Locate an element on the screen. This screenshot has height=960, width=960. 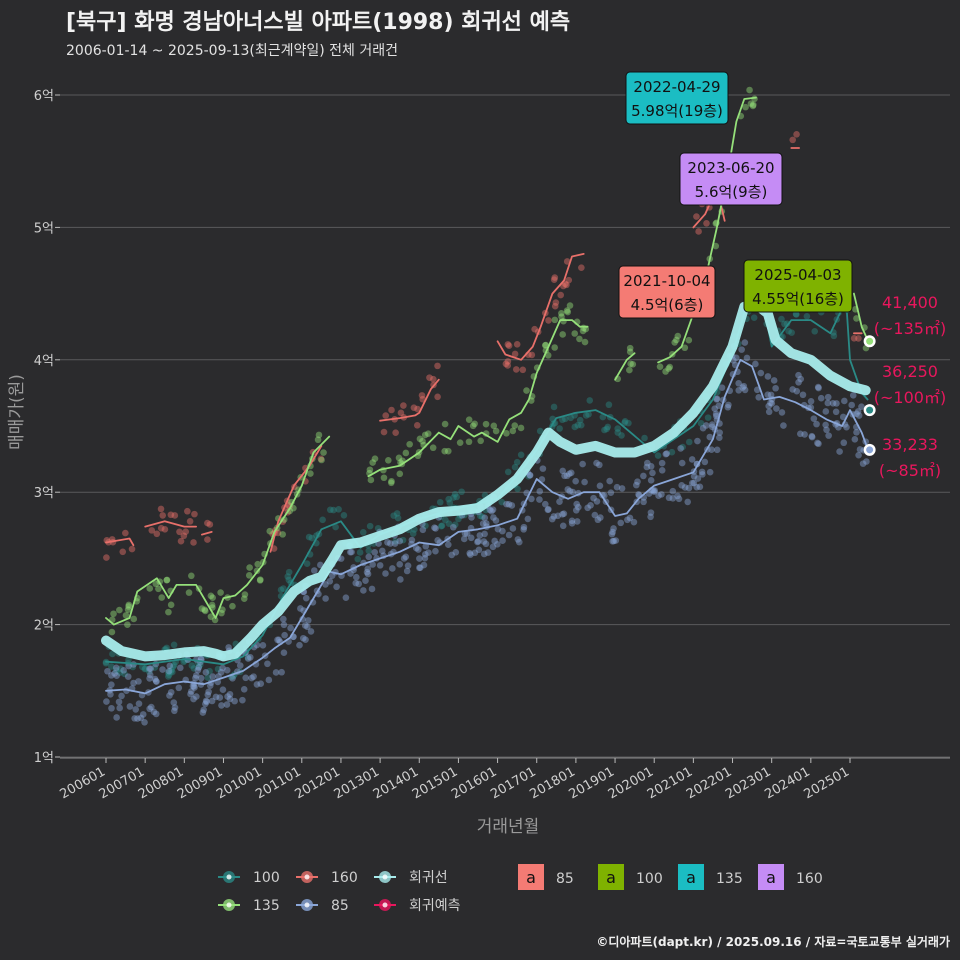
legend-key-box is located at coordinates (691, 877).